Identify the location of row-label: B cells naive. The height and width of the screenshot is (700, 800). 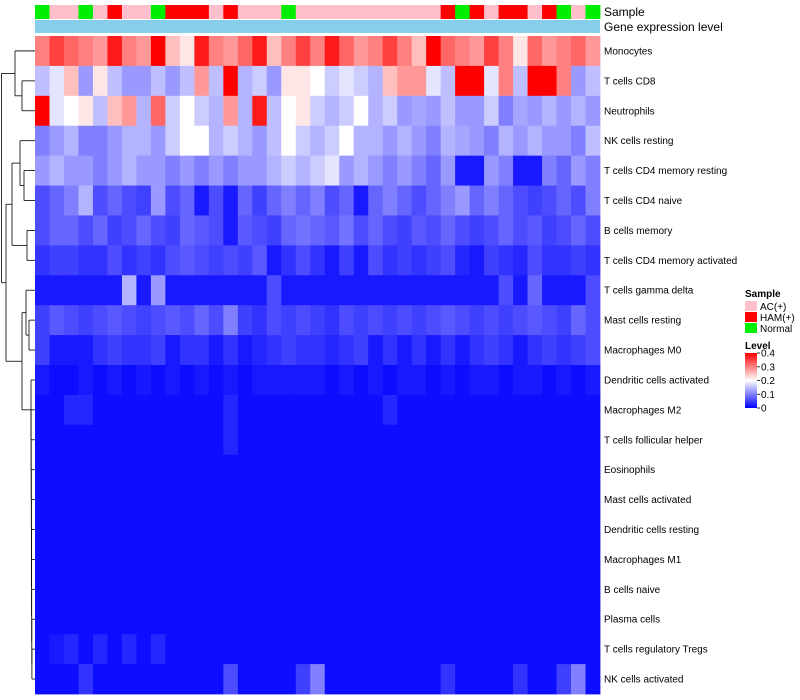
(632, 590).